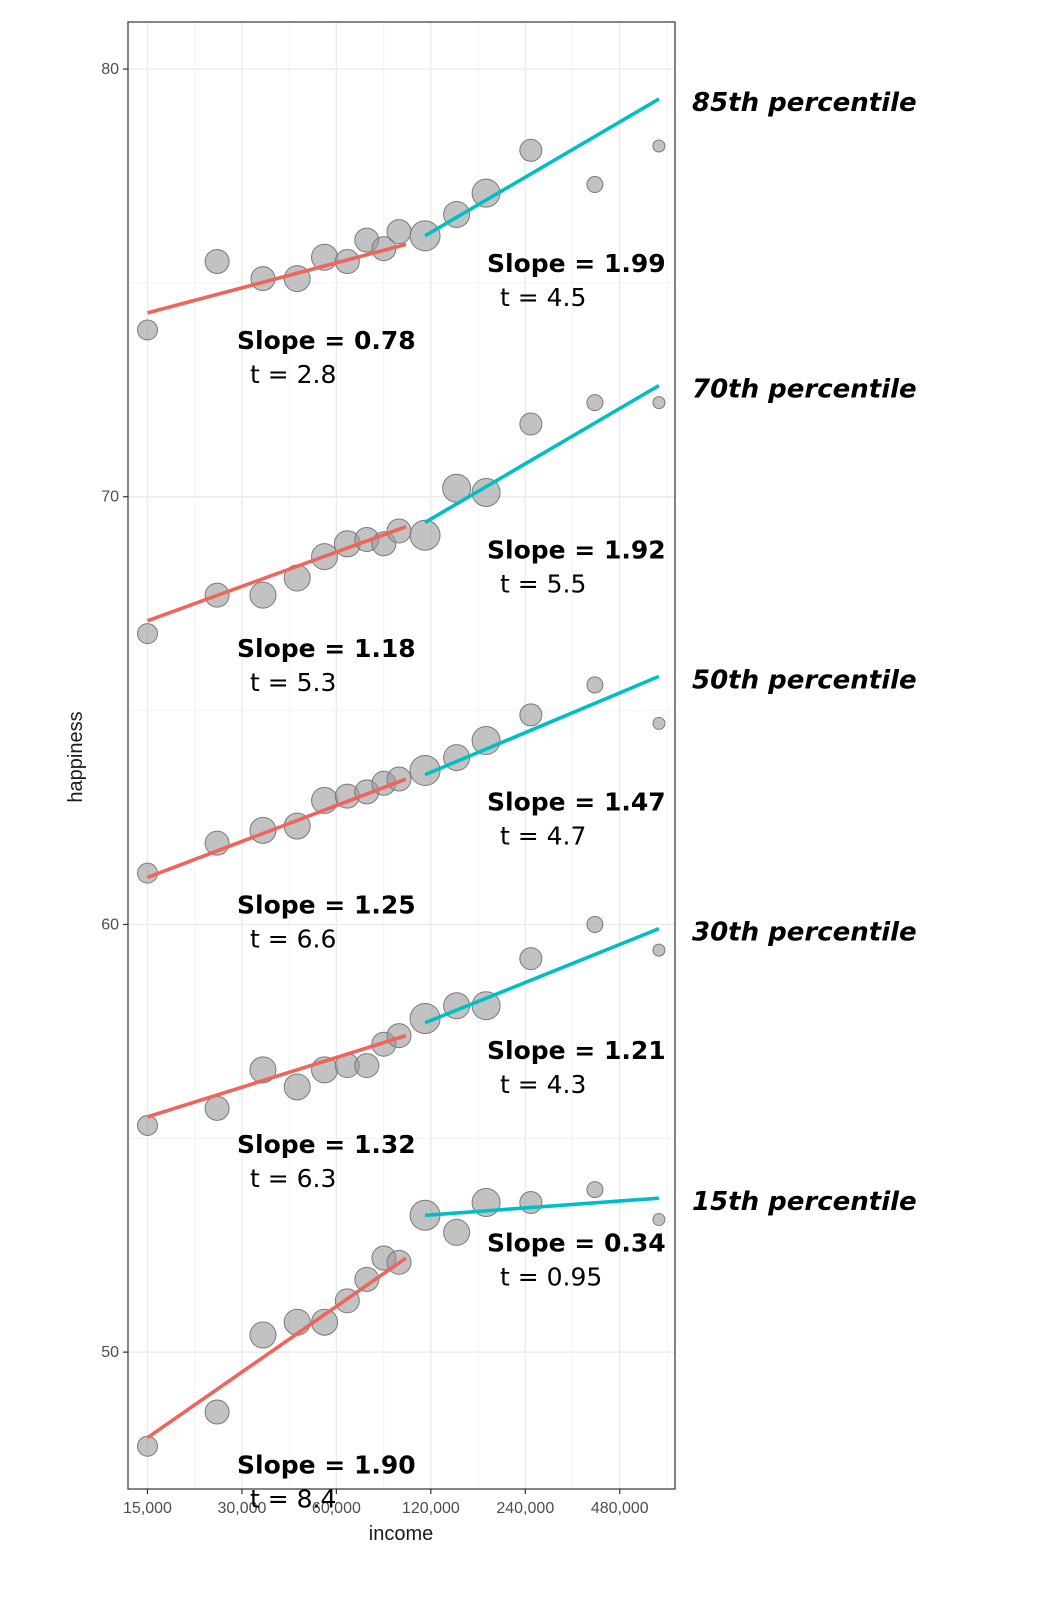 This screenshot has height=1600, width=1052. I want to click on high-t-label: t = 4.7, so click(543, 836).